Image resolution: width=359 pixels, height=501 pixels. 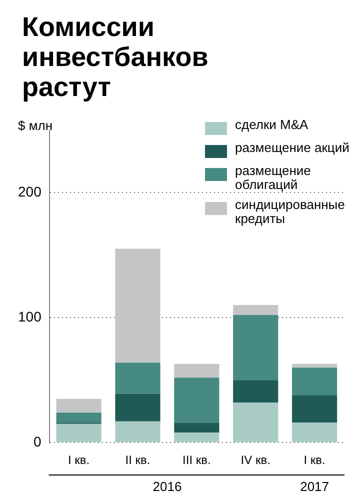 I want to click on legend-label: размещение акций, so click(x=292, y=147).